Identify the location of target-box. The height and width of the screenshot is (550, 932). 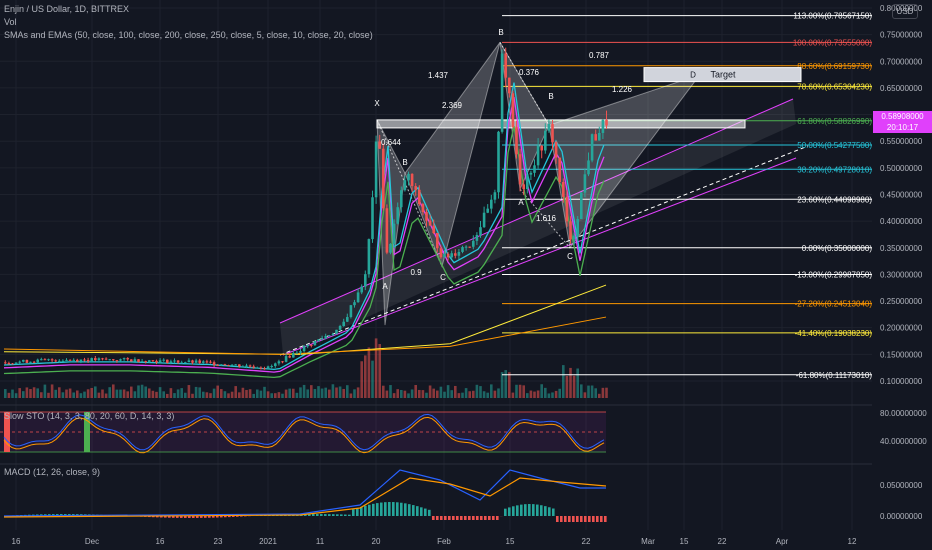
(722, 75).